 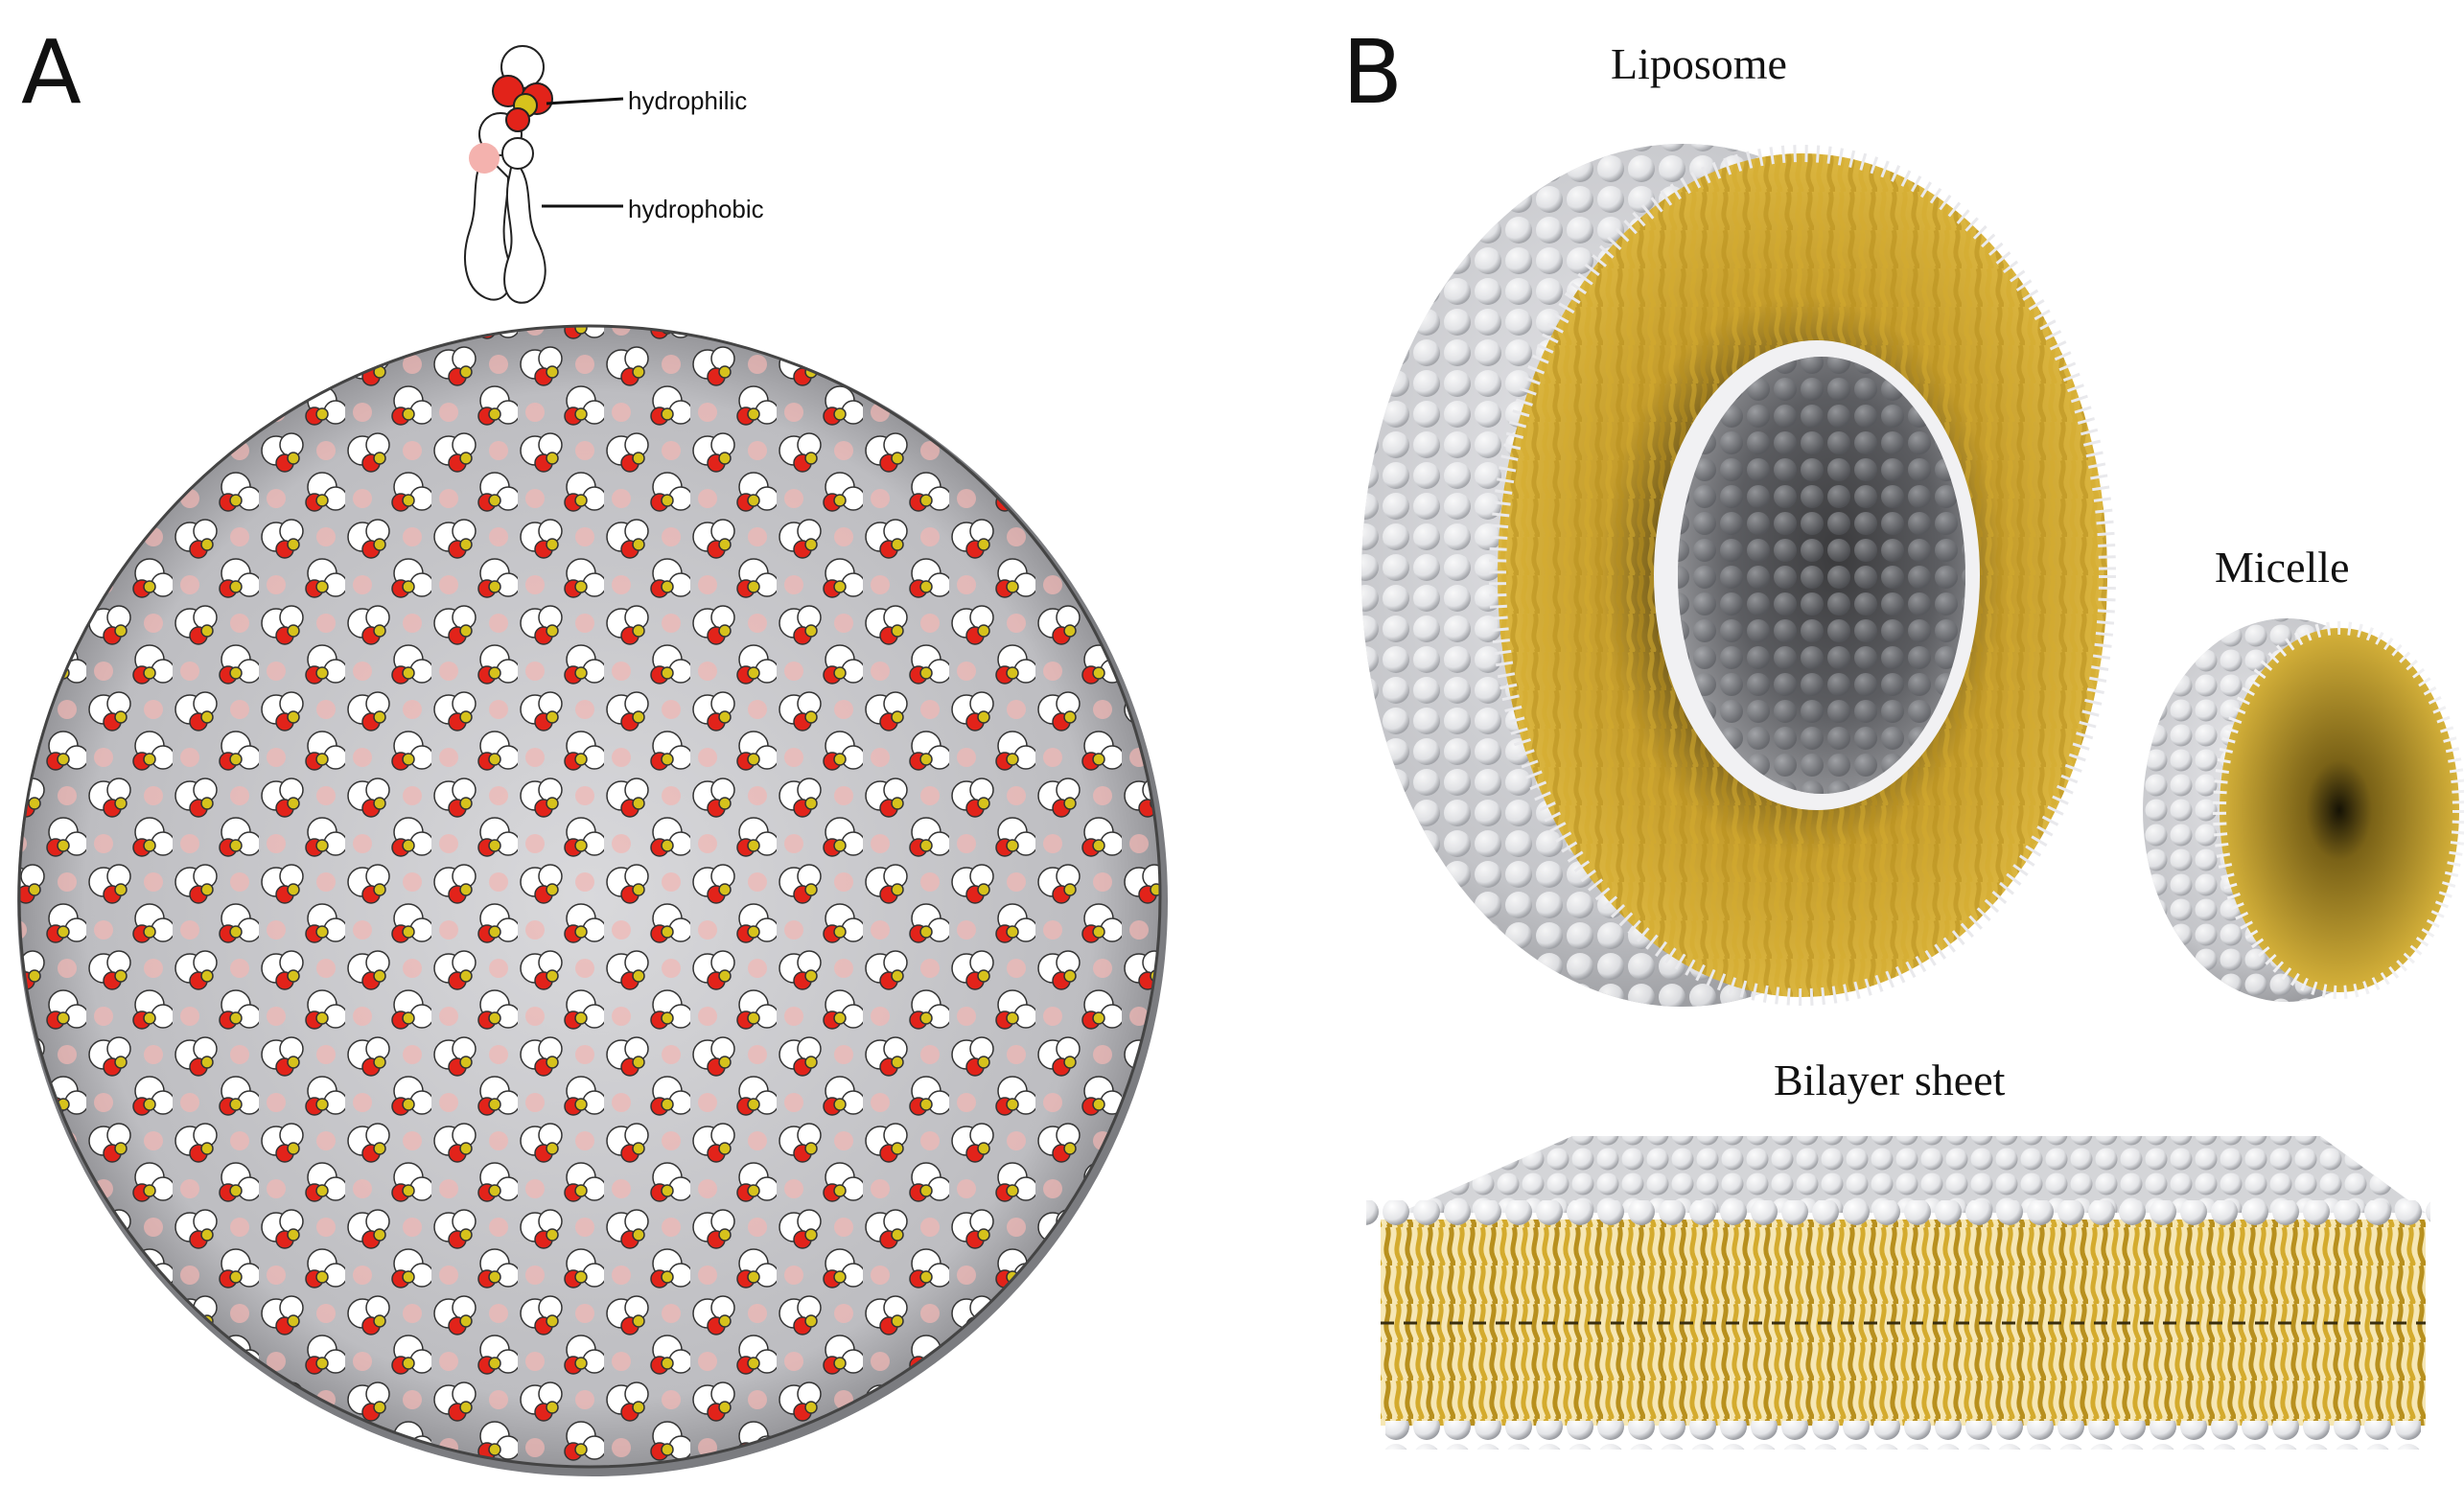 I want to click on micelle, so click(x=2304, y=810).